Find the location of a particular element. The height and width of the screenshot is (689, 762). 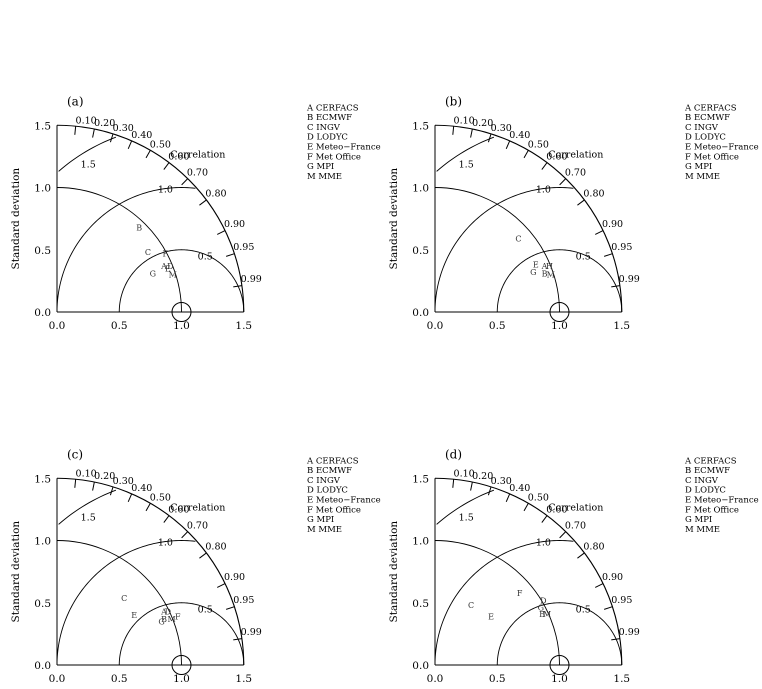

correlation-tick-label: 0.20 is located at coordinates (482, 476).